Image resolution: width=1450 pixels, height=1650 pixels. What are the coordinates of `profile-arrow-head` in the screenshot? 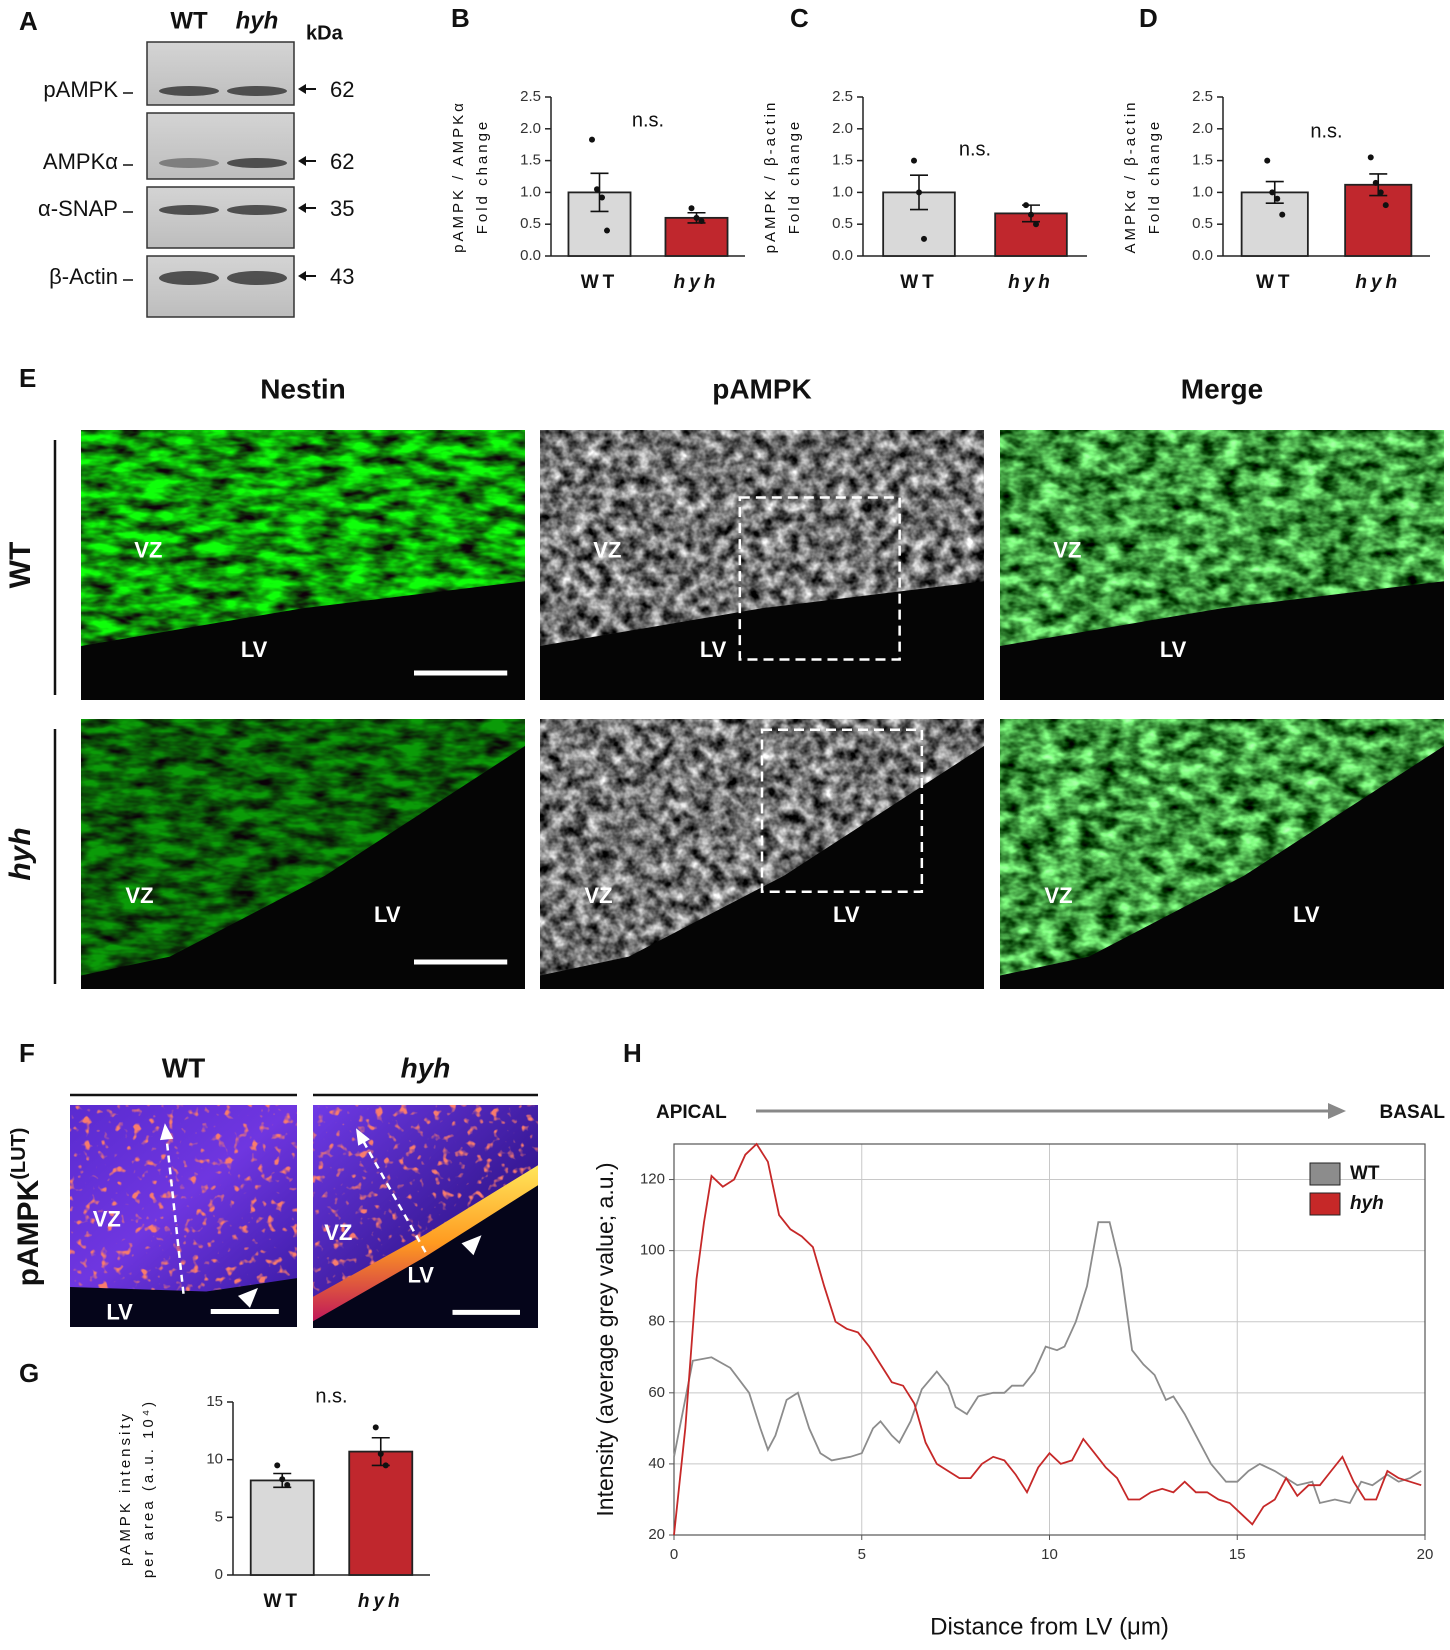 It's located at (363, 1137).